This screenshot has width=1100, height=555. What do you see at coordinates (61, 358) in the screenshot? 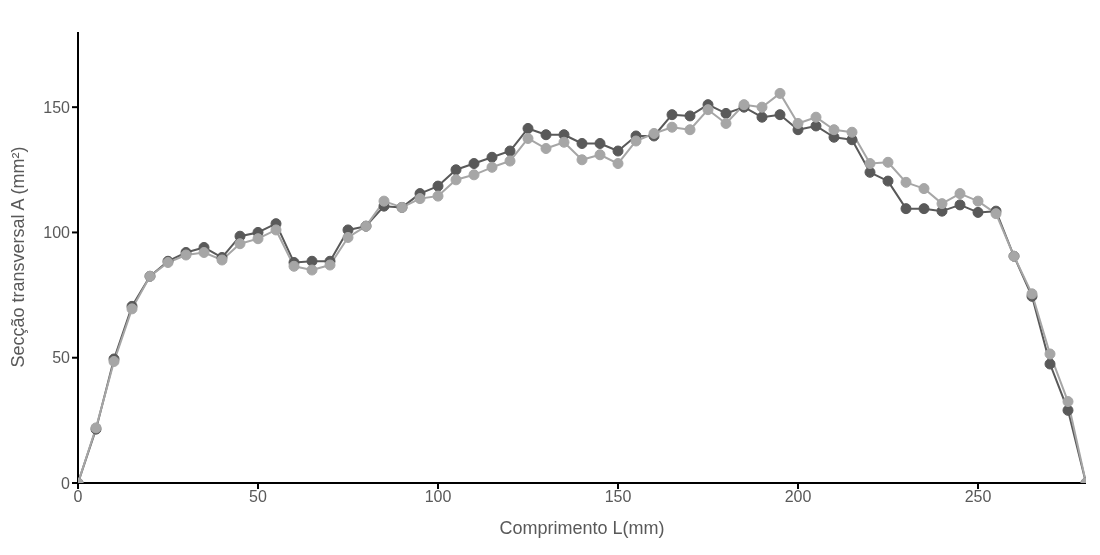
I see `y-tick-label: 50` at bounding box center [61, 358].